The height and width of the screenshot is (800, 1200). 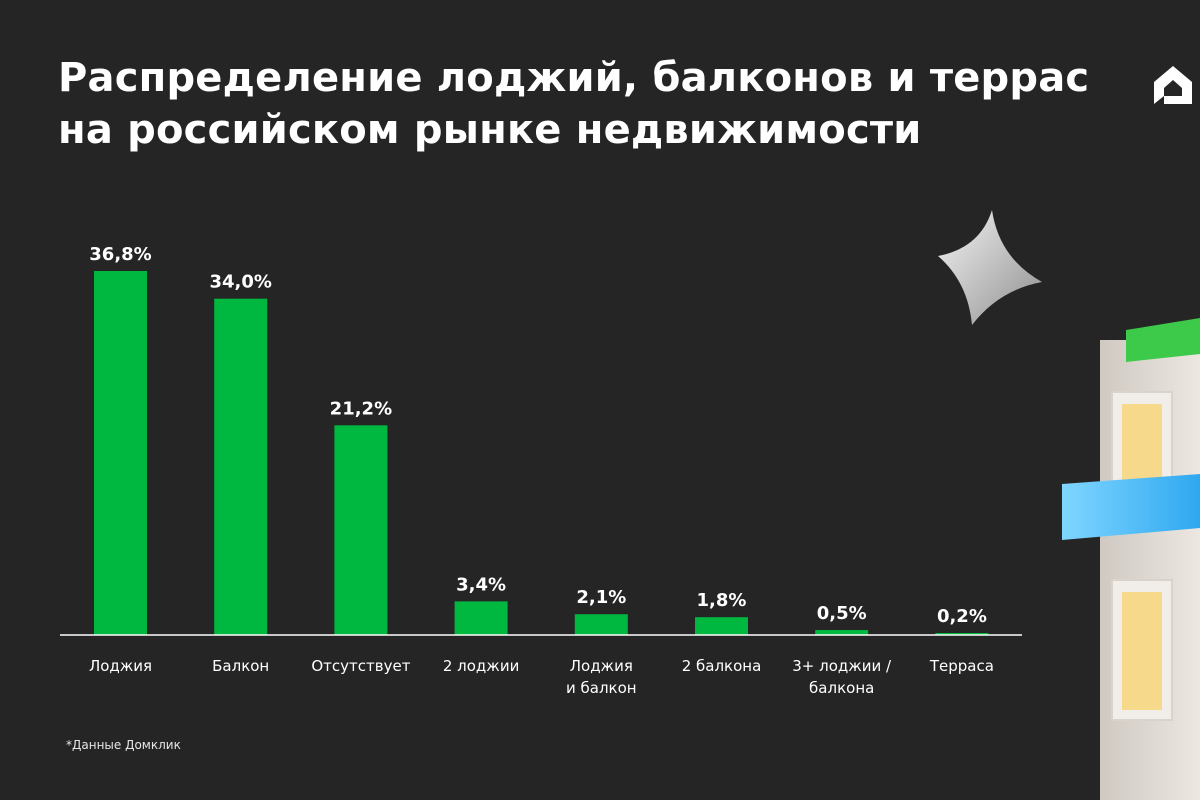 I want to click on category-label-3: Отсутствует, so click(x=360, y=666).